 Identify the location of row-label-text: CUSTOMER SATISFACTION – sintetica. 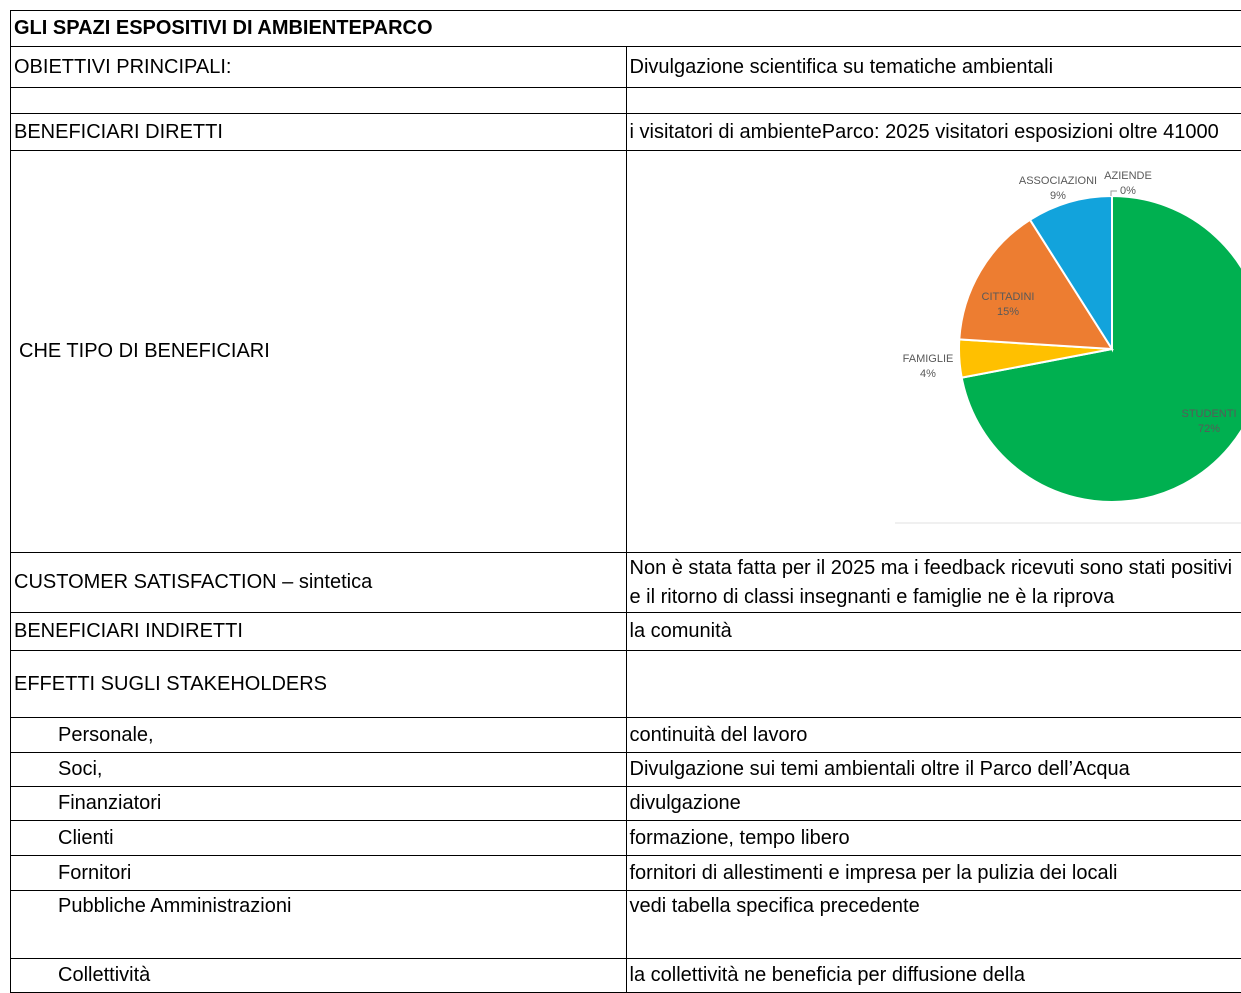
(318, 582).